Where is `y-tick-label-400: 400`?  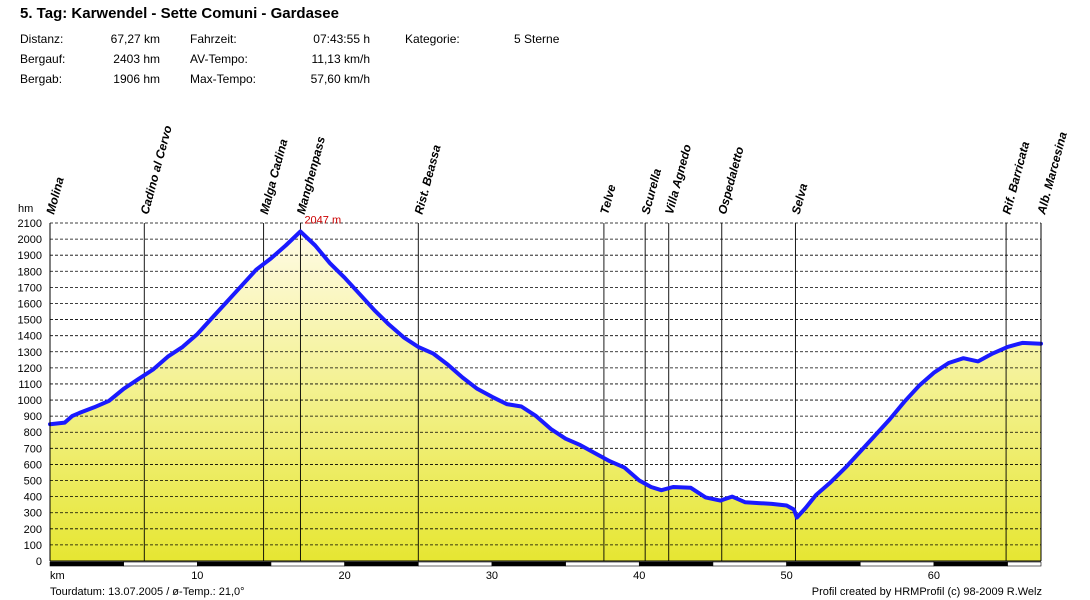
y-tick-label-400: 400 is located at coordinates (33, 498).